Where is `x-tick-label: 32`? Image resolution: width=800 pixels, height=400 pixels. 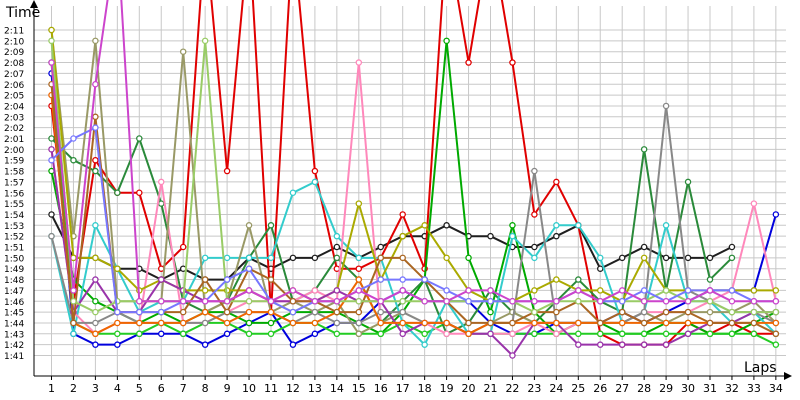 x-tick-label: 32 is located at coordinates (732, 388).